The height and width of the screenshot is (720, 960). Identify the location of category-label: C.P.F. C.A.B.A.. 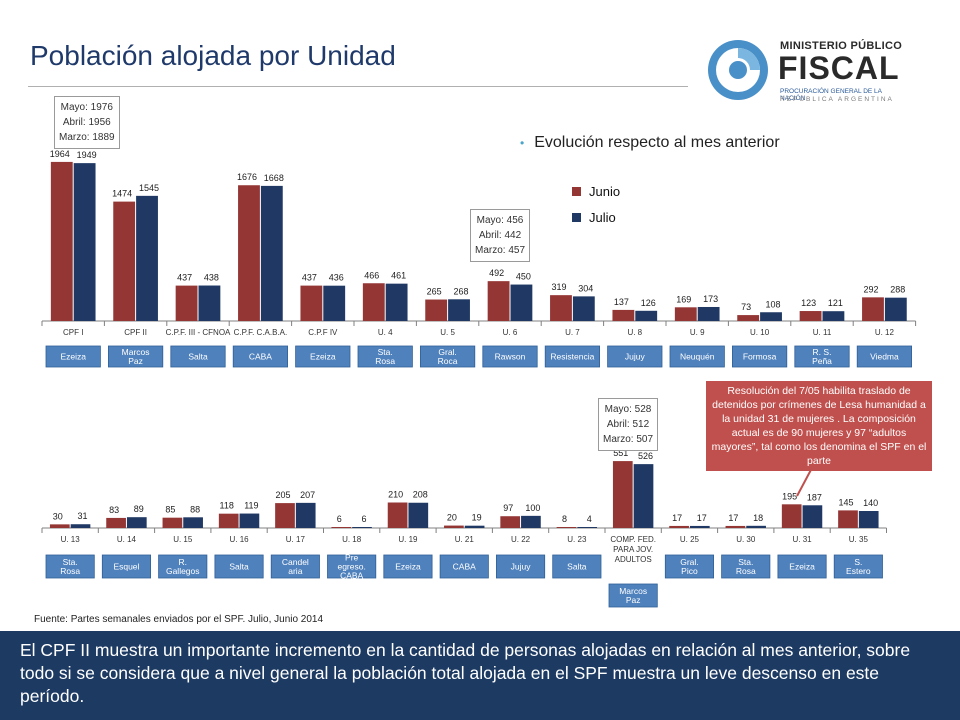
(261, 332).